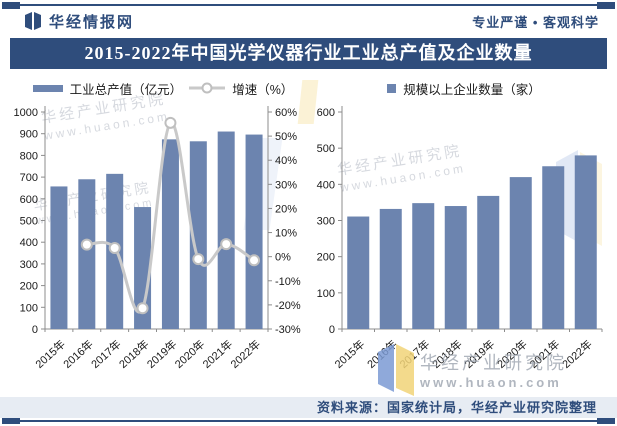  Describe the element at coordinates (535, 22) in the screenshot. I see `header-slogan: 专业严谨 • 客观科学` at that location.